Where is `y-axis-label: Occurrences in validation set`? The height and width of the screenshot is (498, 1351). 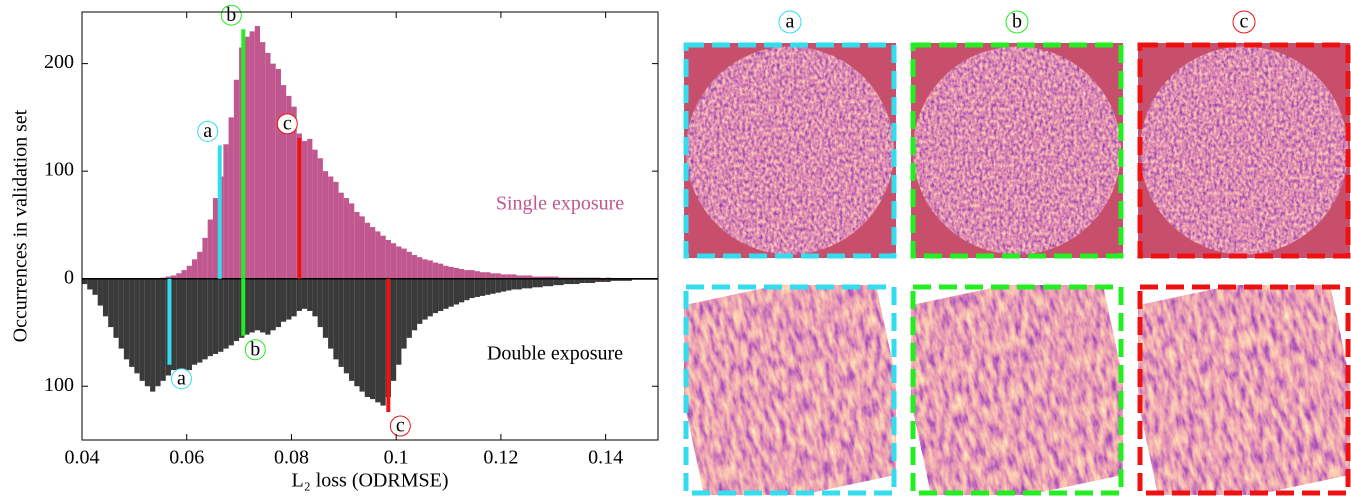 y-axis-label: Occurrences in validation set is located at coordinates (21, 225).